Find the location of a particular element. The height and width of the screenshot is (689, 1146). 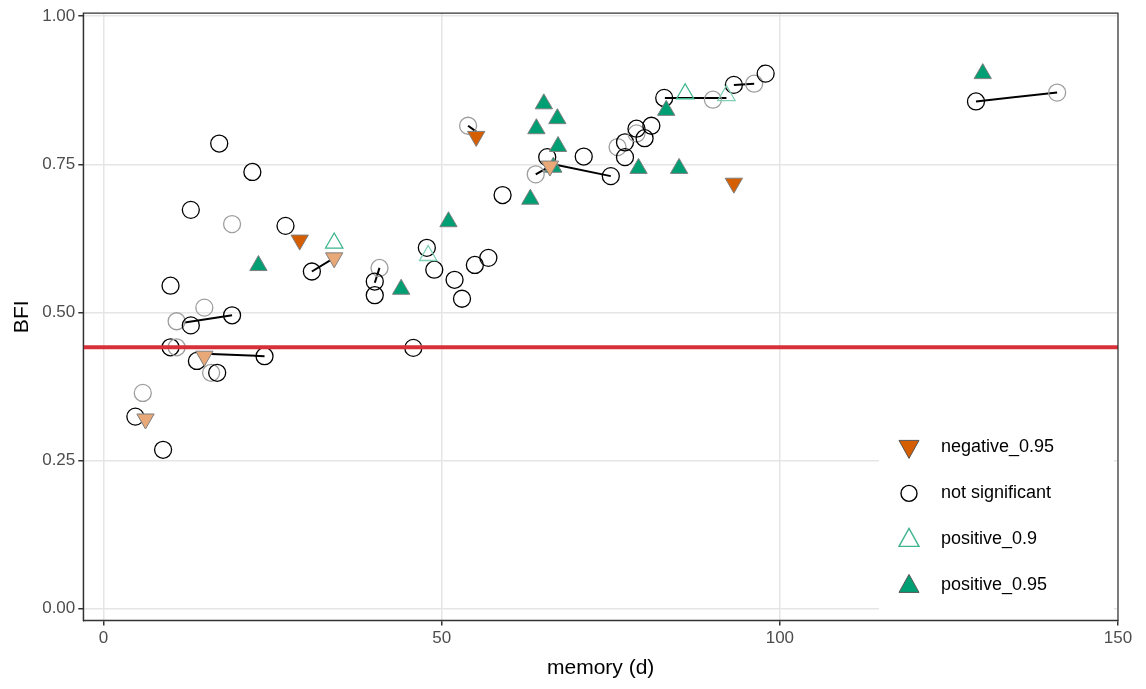

y-tick-label: 0.25 is located at coordinates (59, 460).